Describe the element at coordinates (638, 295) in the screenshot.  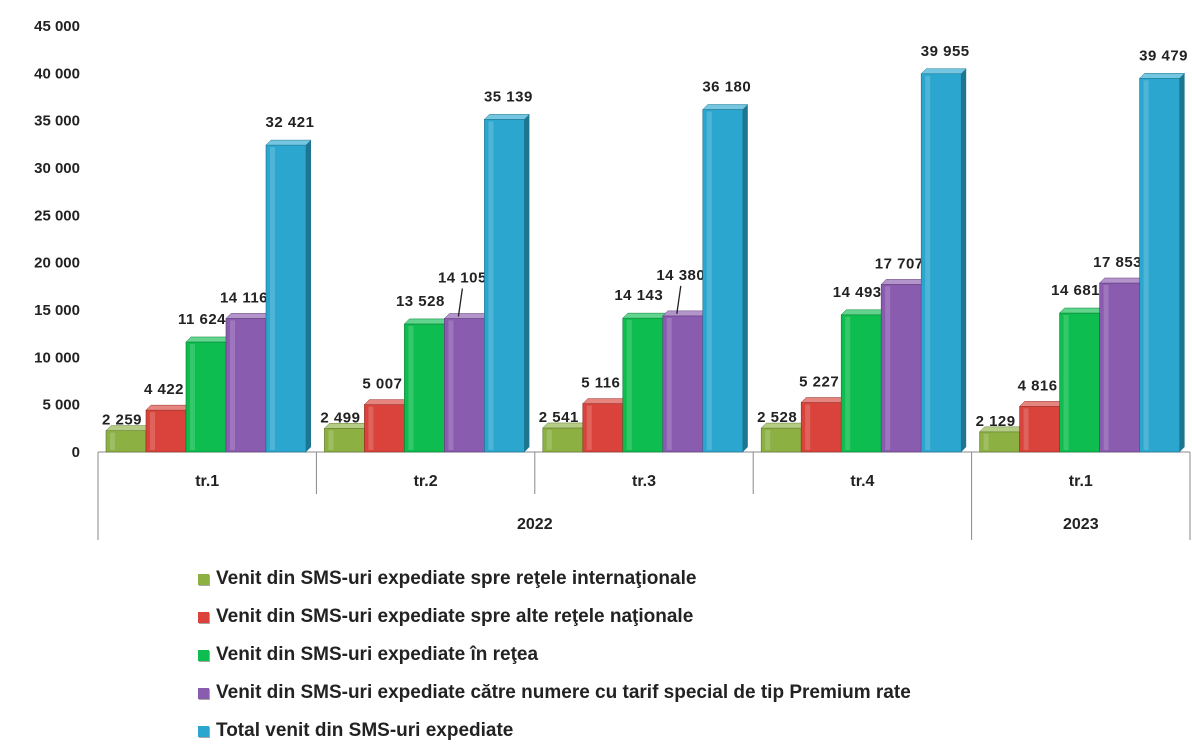
I see `data-label: 14 143` at that location.